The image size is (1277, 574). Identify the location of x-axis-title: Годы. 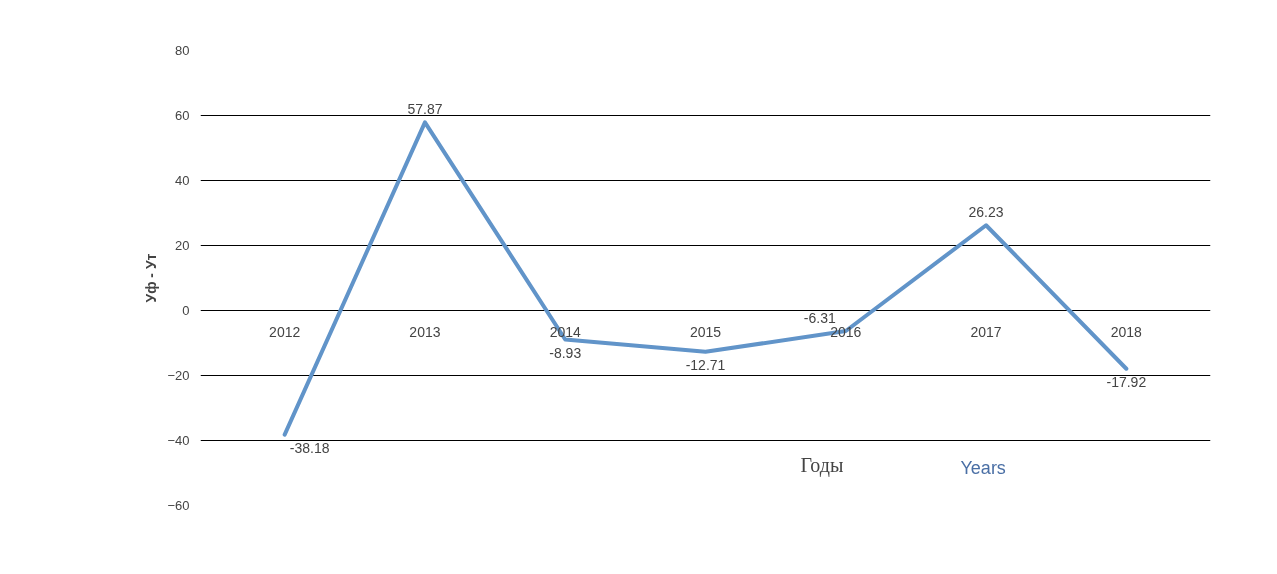
(822, 465).